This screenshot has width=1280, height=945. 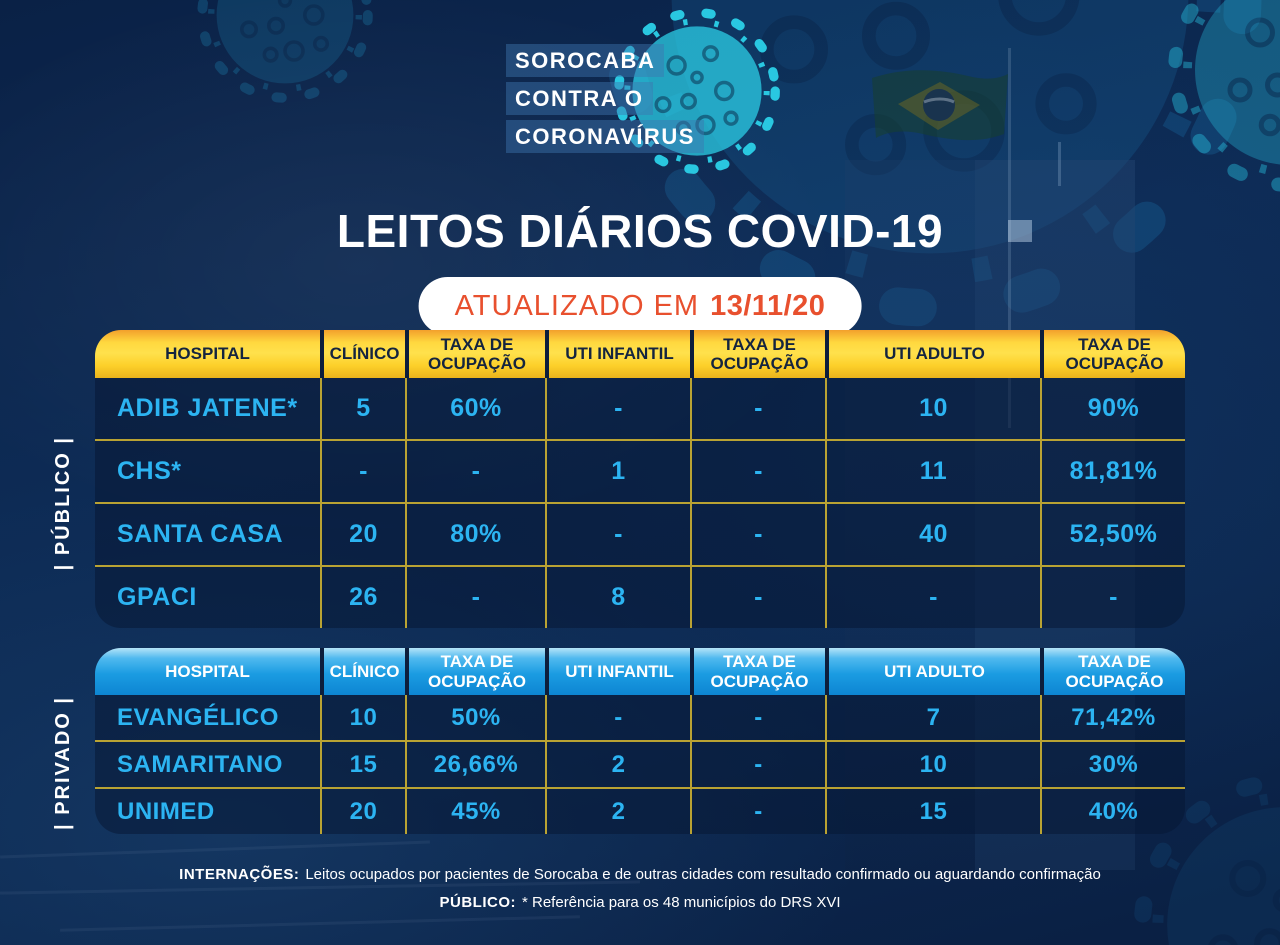 I want to click on table-row-santa-casa: SANTA CASA 20 80% - - 40 52,50%, so click(x=640, y=533).